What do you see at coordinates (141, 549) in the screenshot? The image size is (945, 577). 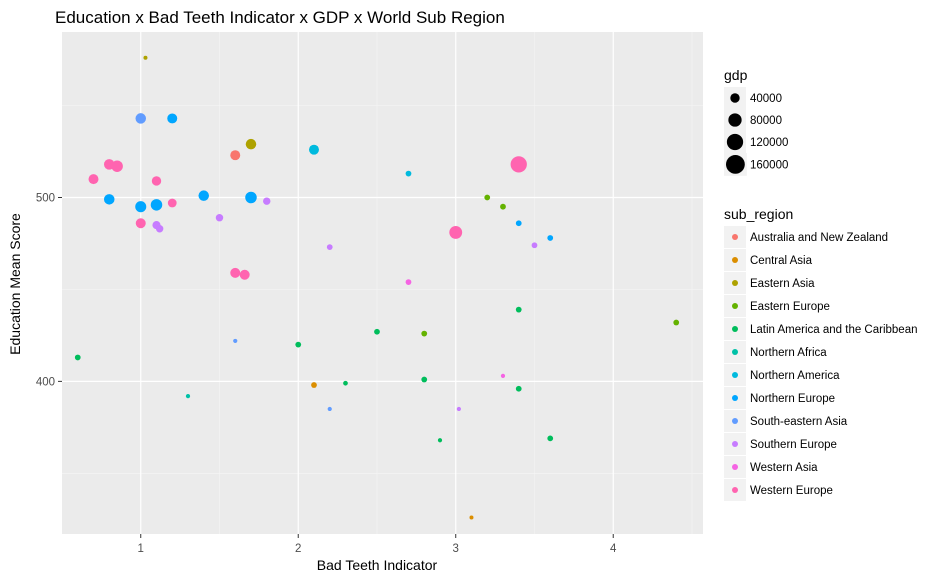 I see `x-tick-label: 1` at bounding box center [141, 549].